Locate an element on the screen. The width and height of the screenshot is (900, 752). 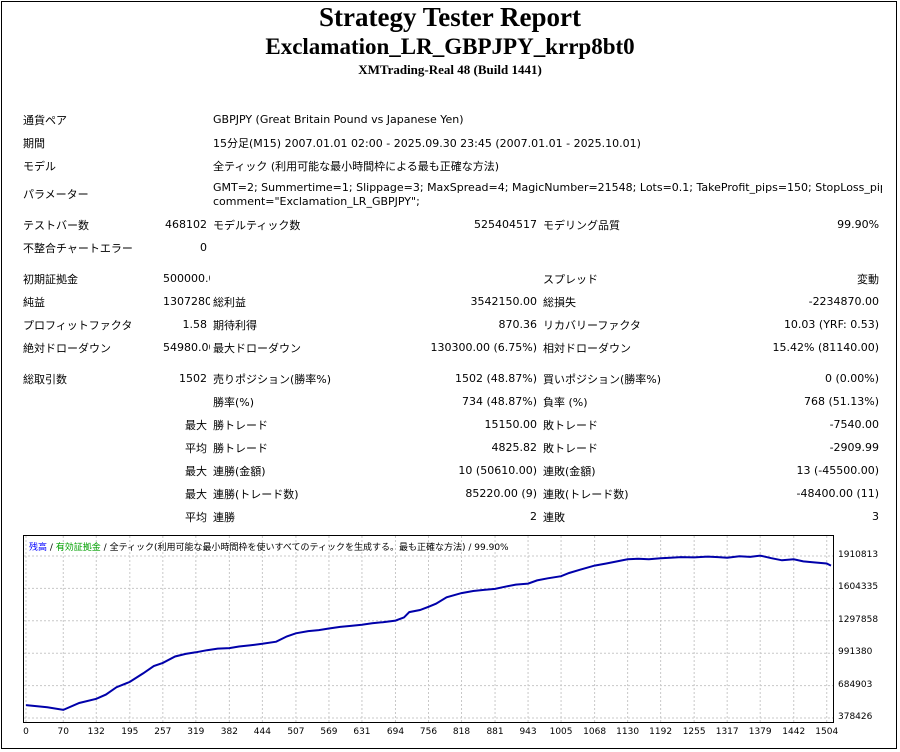
x-tick-label: 132 is located at coordinates (96, 732).